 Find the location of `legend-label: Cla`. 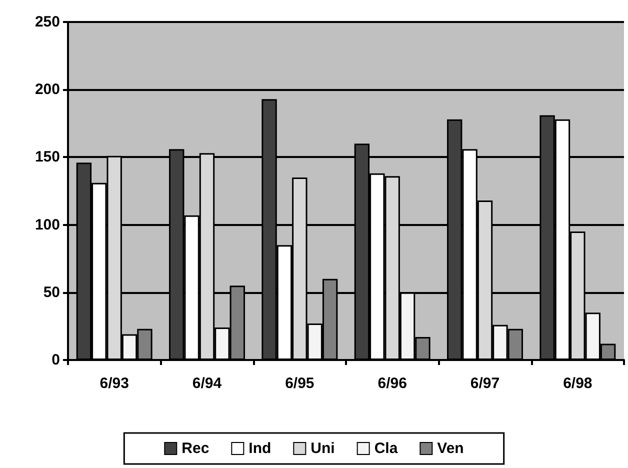

legend-label: Cla is located at coordinates (386, 448).